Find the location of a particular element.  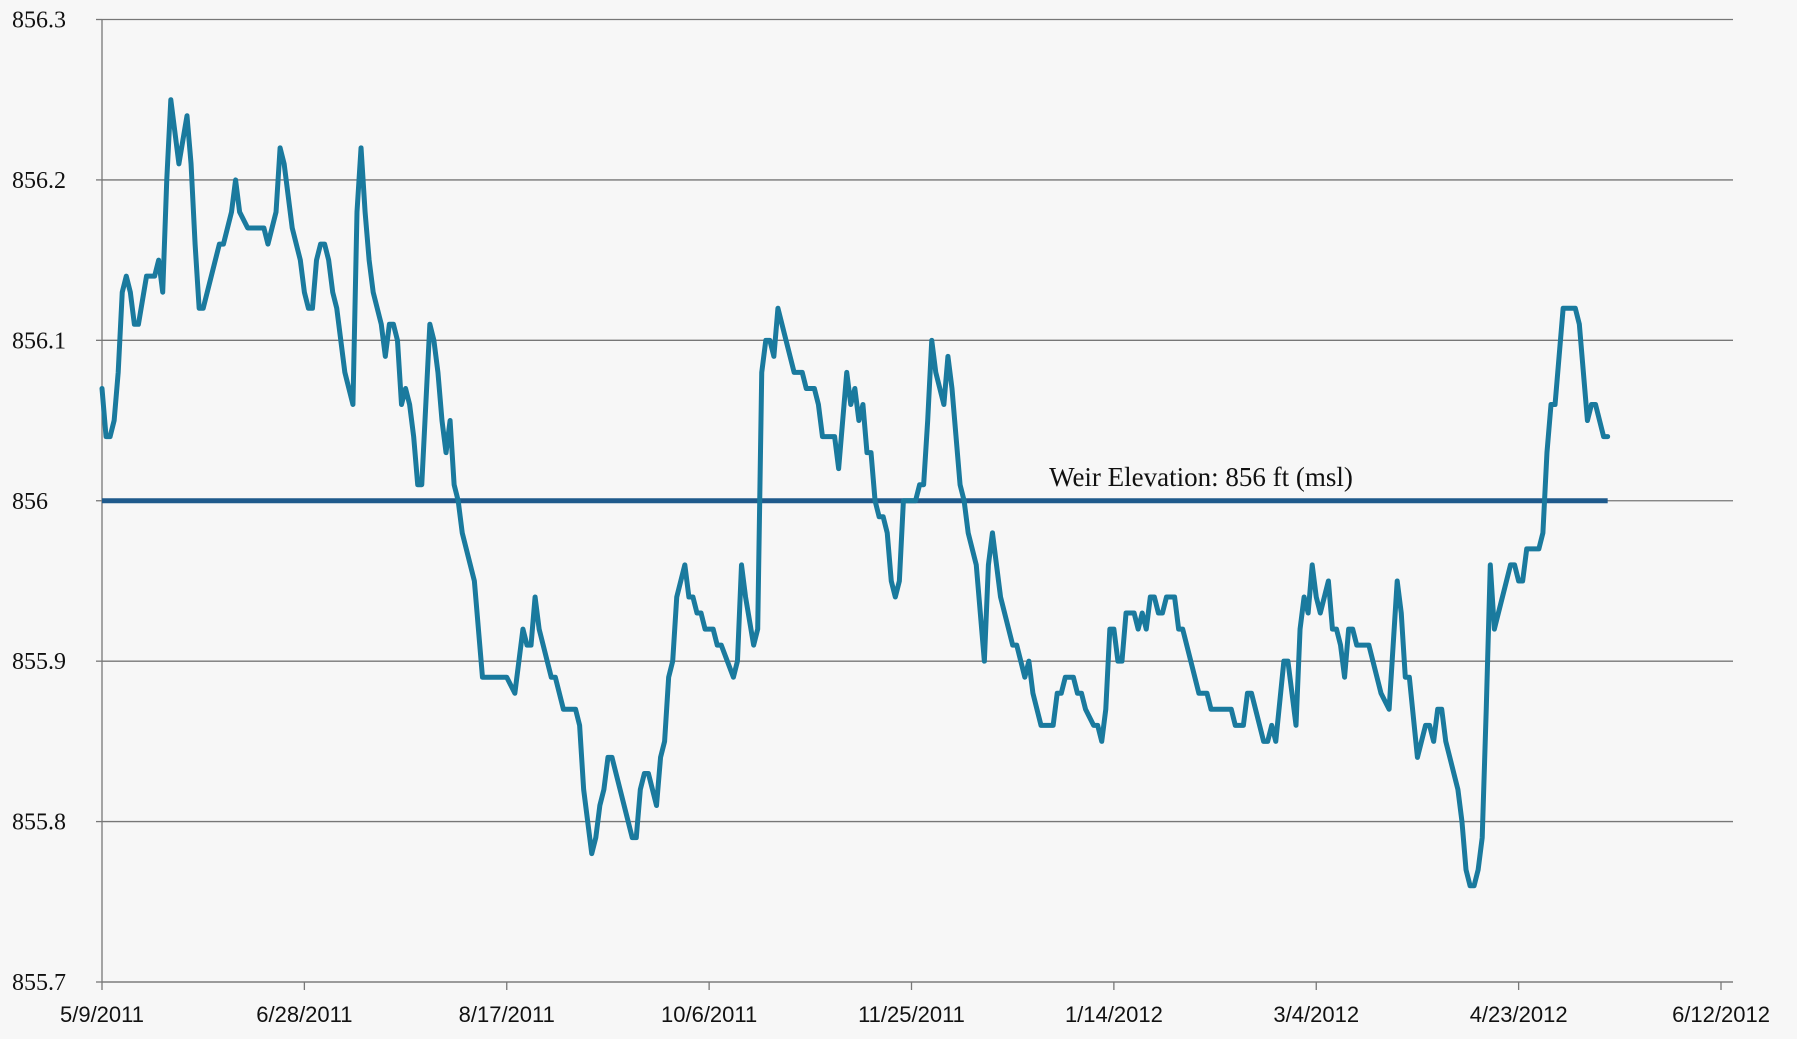

x-tick-label: 8/17/2011 is located at coordinates (507, 1014).